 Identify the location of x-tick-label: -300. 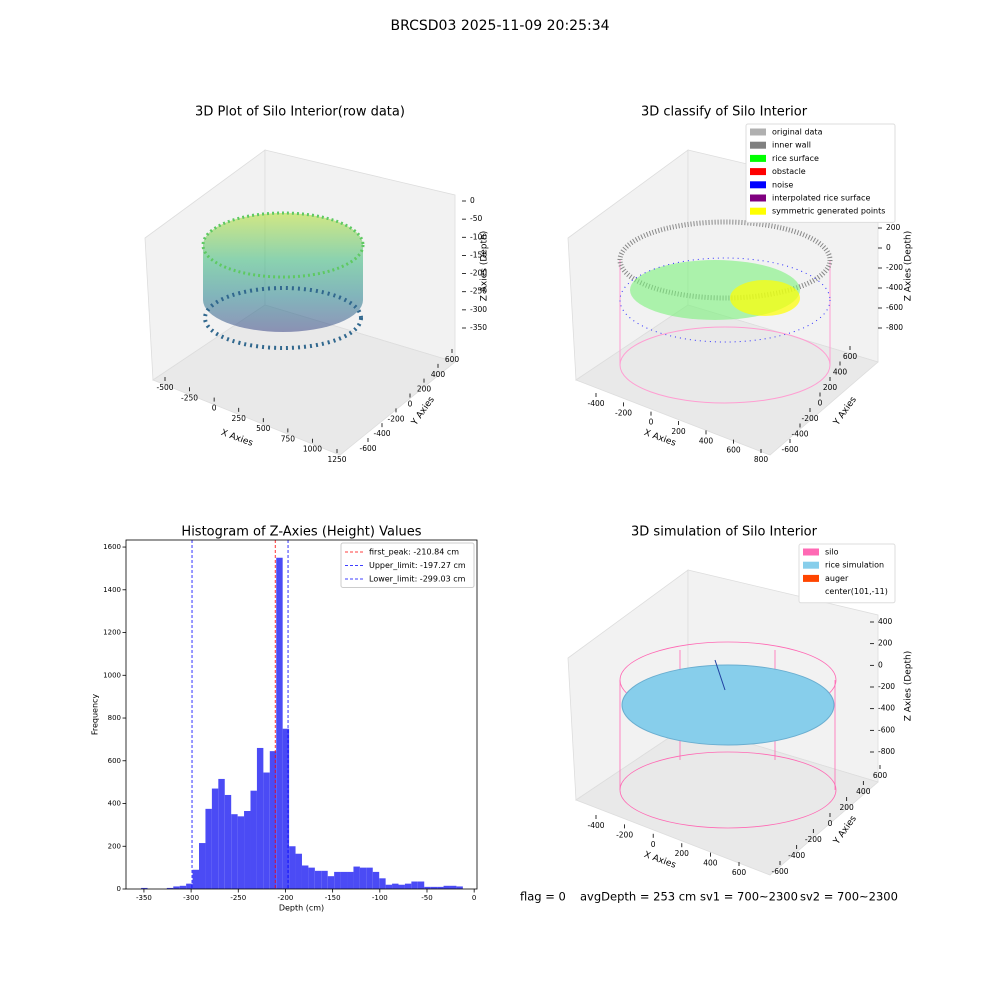
(191, 898).